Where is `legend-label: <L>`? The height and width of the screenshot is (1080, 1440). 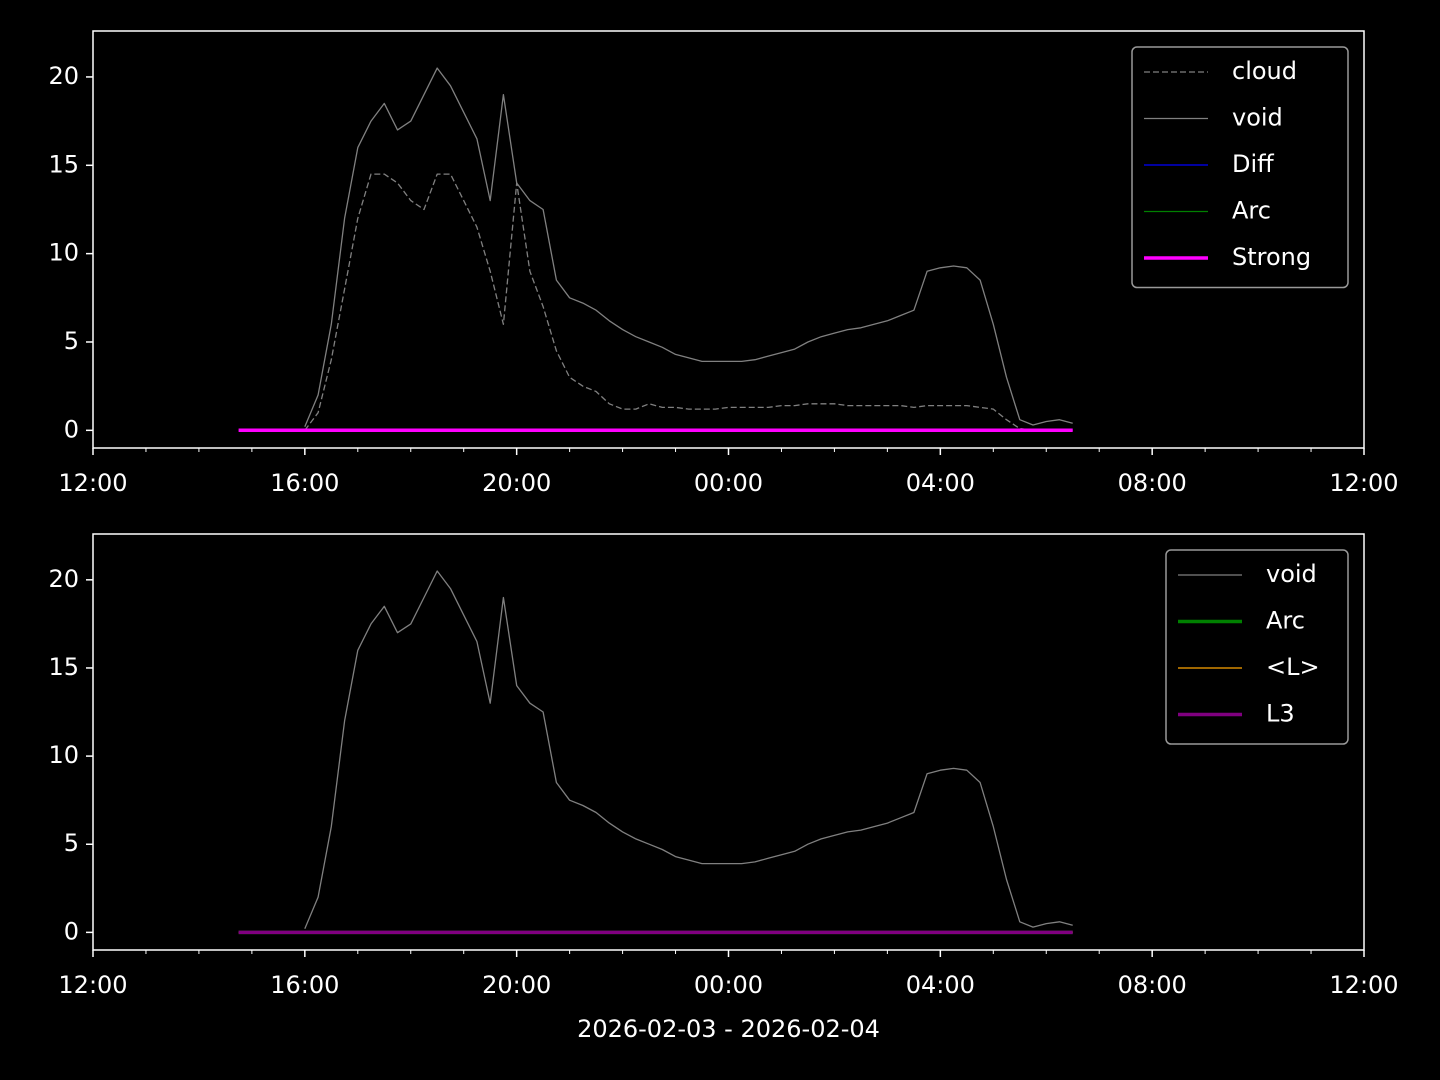
legend-label: <L> is located at coordinates (1293, 667).